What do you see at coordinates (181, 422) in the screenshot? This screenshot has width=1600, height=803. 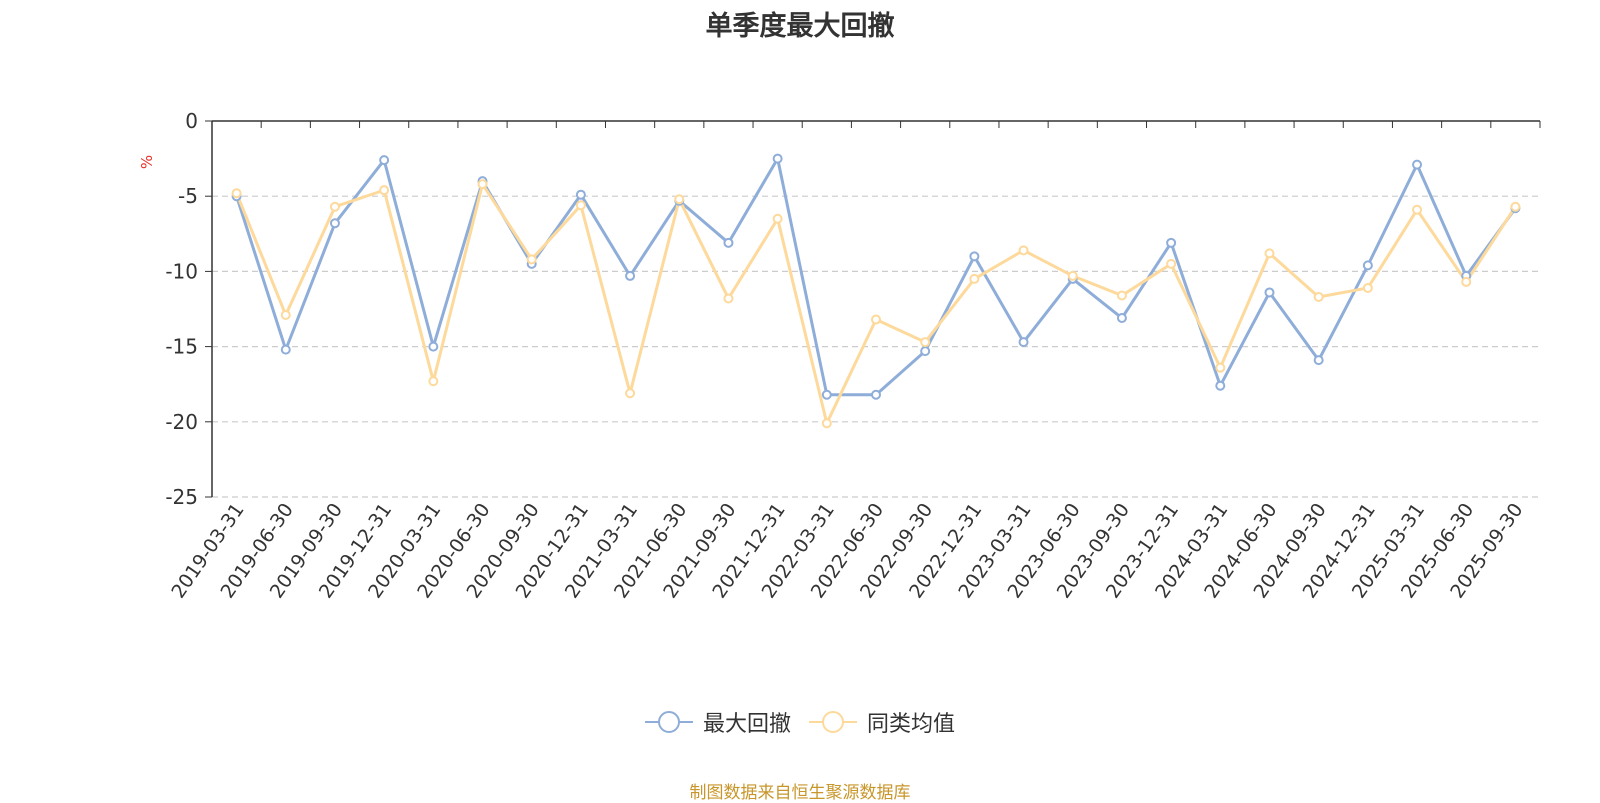 I see `y-tick-label: -20` at bounding box center [181, 422].